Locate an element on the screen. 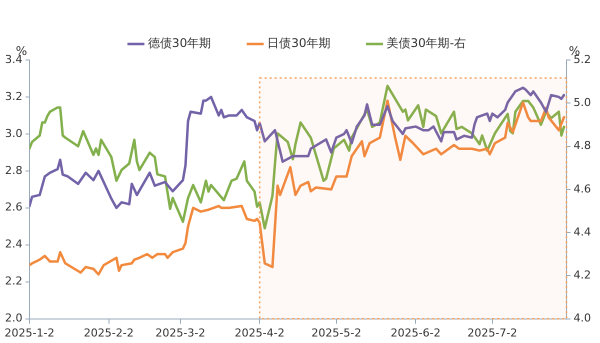  y2-tick-label: 4.6 is located at coordinates (583, 189).